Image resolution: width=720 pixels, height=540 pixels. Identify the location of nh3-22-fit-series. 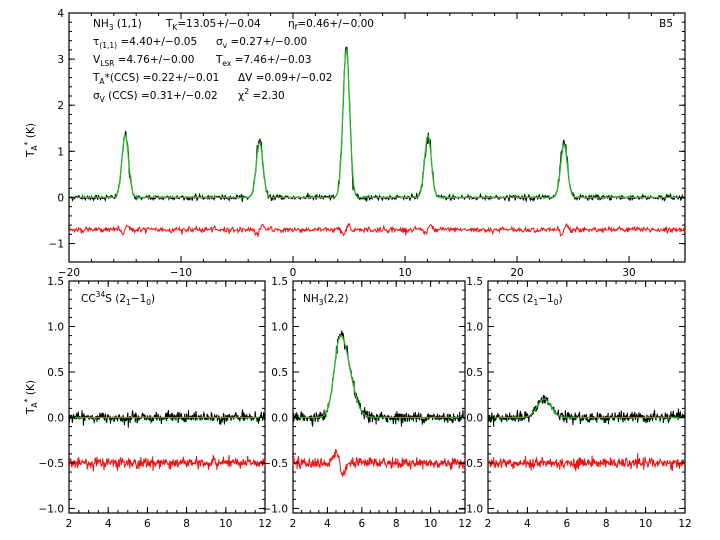
(379, 376).